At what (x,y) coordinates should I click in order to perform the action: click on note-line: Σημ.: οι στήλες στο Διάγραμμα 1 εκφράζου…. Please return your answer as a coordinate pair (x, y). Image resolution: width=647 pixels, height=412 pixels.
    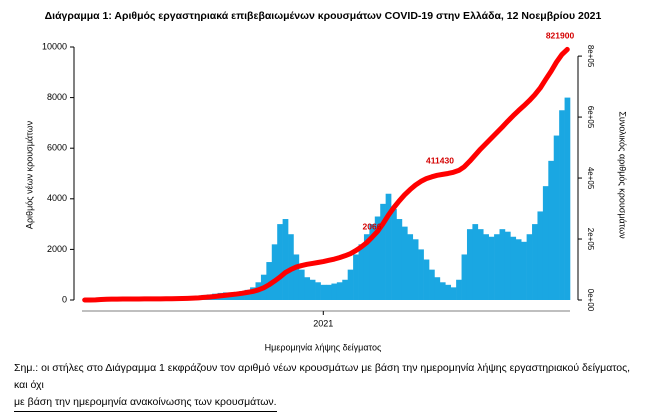
    Looking at the image, I should click on (329, 377).